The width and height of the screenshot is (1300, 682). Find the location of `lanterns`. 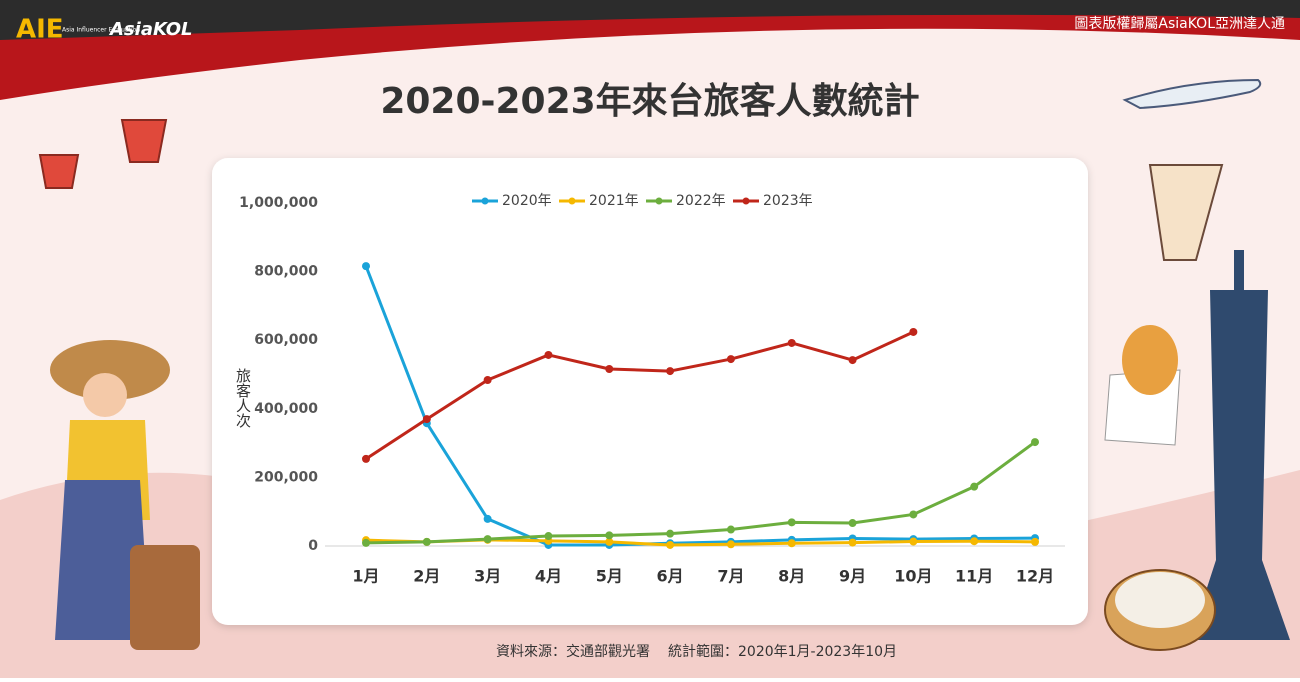

lanterns is located at coordinates (103, 154).